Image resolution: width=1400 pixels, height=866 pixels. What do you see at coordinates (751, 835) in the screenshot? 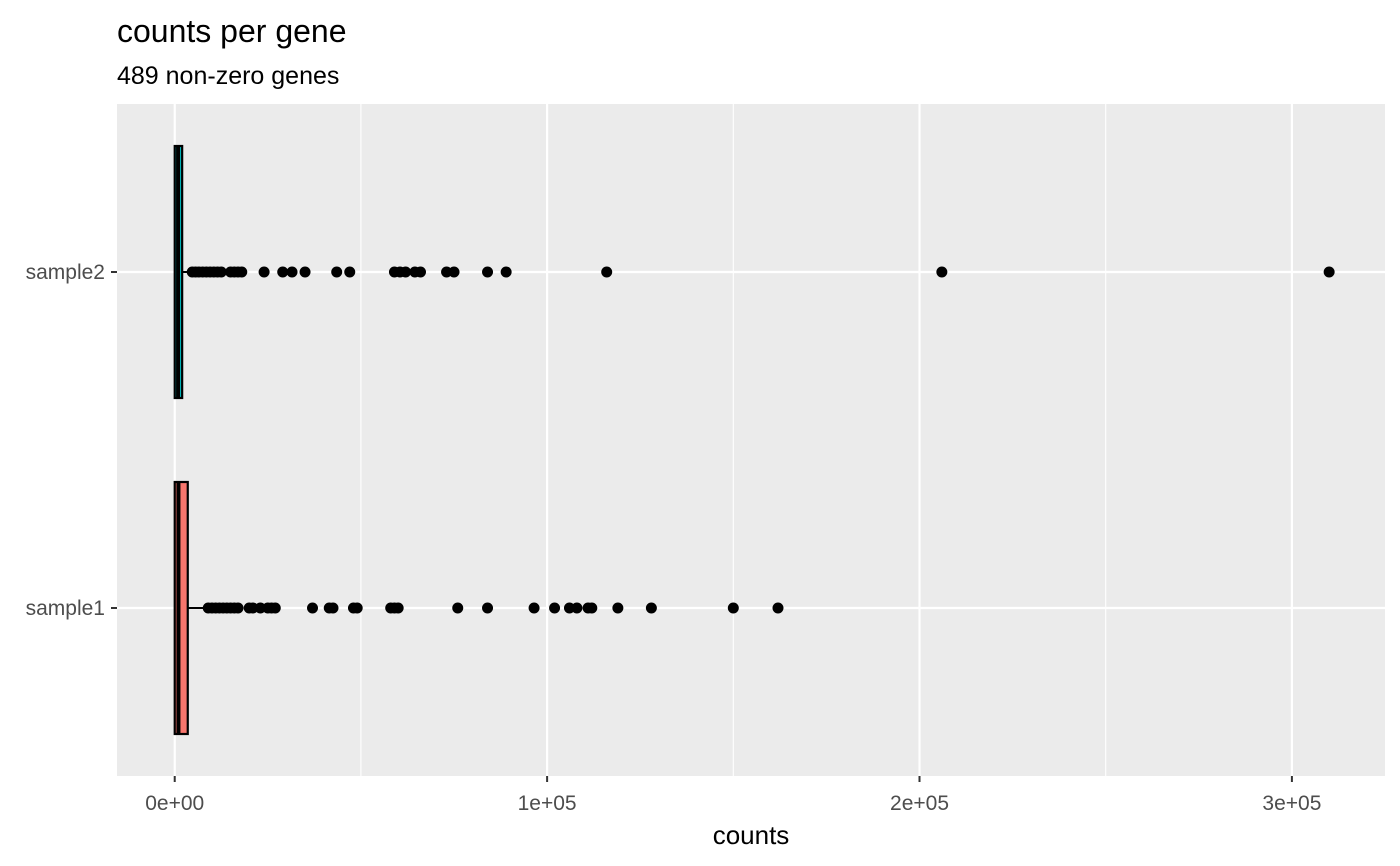
I see `x-axis-title: counts` at bounding box center [751, 835].